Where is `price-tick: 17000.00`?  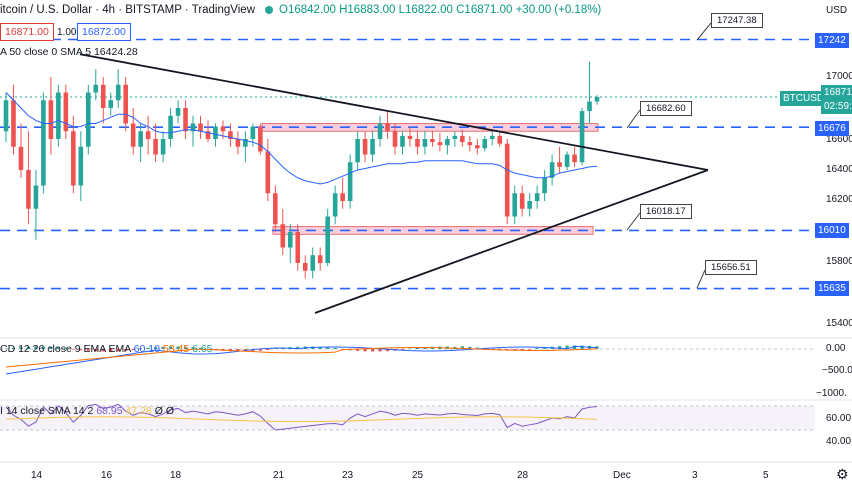 price-tick: 17000.00 is located at coordinates (839, 76).